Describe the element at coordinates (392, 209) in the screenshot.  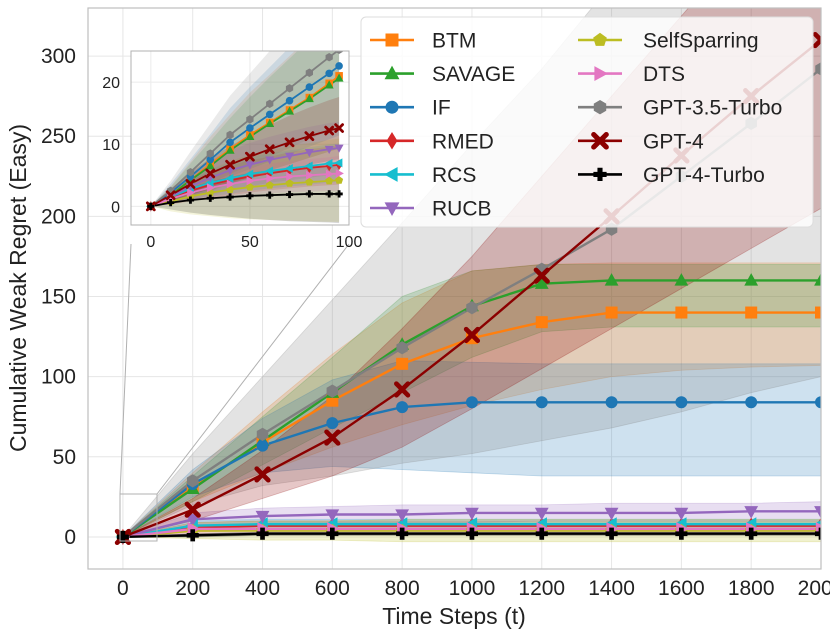
I see `legend-marker-rucb` at that location.